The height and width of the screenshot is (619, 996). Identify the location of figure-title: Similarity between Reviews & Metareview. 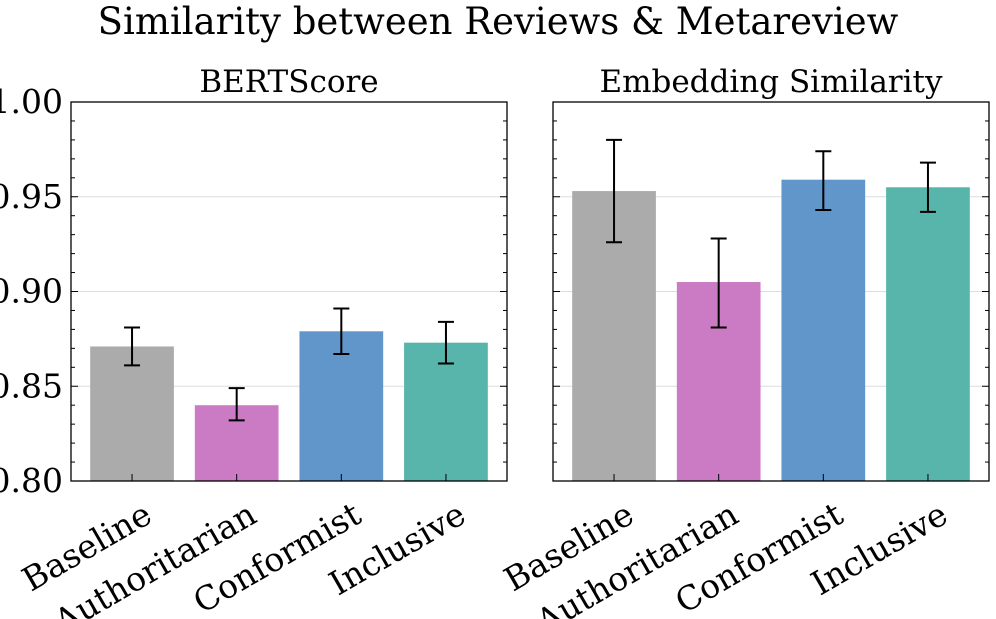
(498, 21).